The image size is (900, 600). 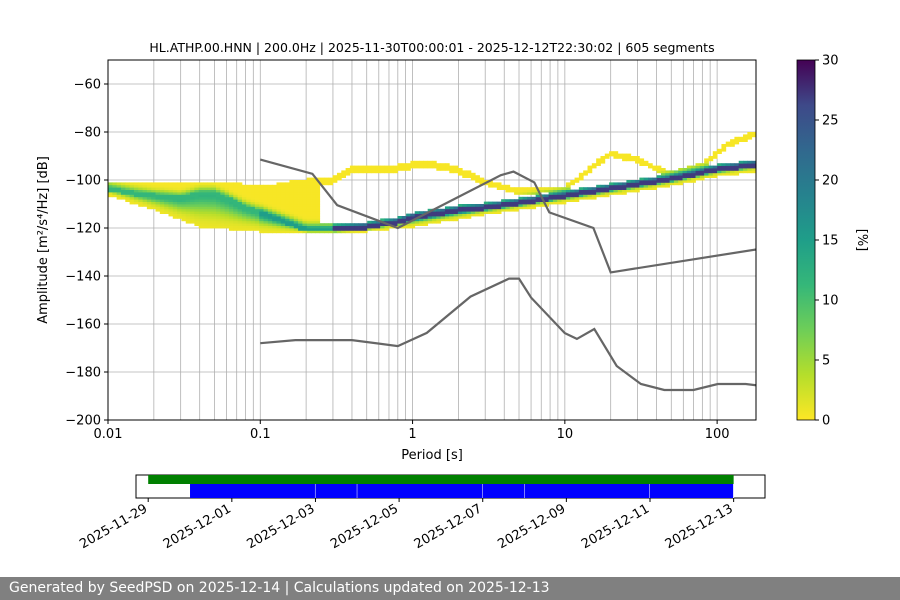 What do you see at coordinates (615, 526) in the screenshot?
I see `timeline-tick-label: 2025-12-11` at bounding box center [615, 526].